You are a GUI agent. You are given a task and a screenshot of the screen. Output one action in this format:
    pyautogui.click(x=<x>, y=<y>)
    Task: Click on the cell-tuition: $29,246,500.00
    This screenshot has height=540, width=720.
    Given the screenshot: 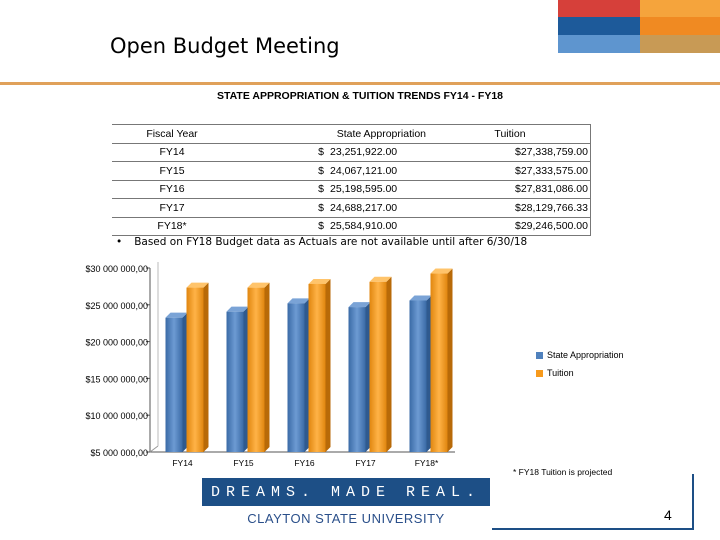 What is the action you would take?
    pyautogui.click(x=510, y=226)
    